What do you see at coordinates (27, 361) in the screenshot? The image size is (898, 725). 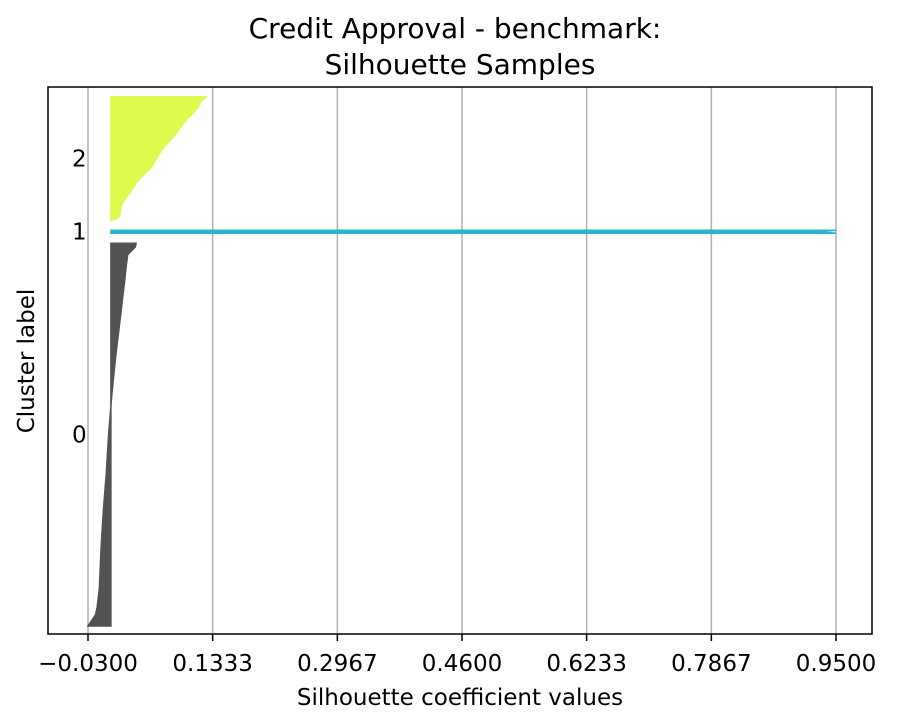 I see `y-axis-label: Cluster label` at bounding box center [27, 361].